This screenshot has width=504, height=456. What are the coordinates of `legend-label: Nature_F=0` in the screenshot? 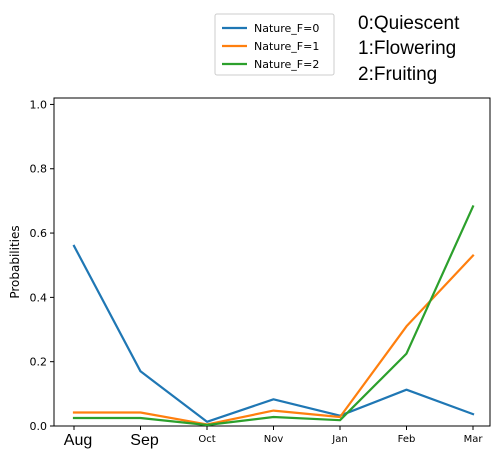 It's located at (286, 28).